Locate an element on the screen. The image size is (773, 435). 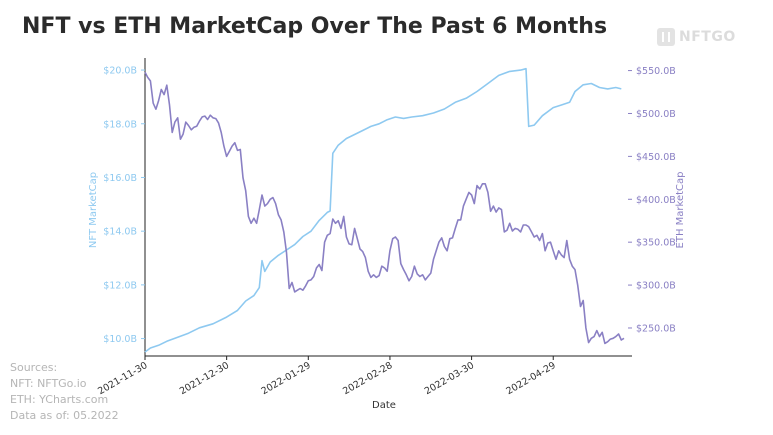
left-tick-label: $14.0B is located at coordinates (120, 232).